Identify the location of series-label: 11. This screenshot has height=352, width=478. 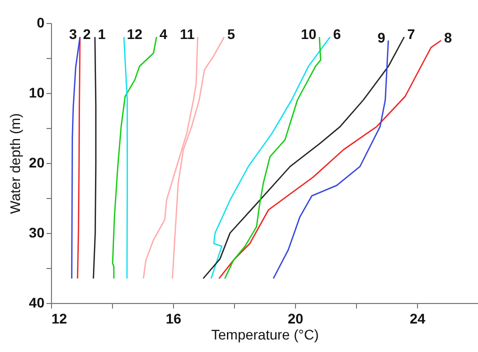
(187, 34).